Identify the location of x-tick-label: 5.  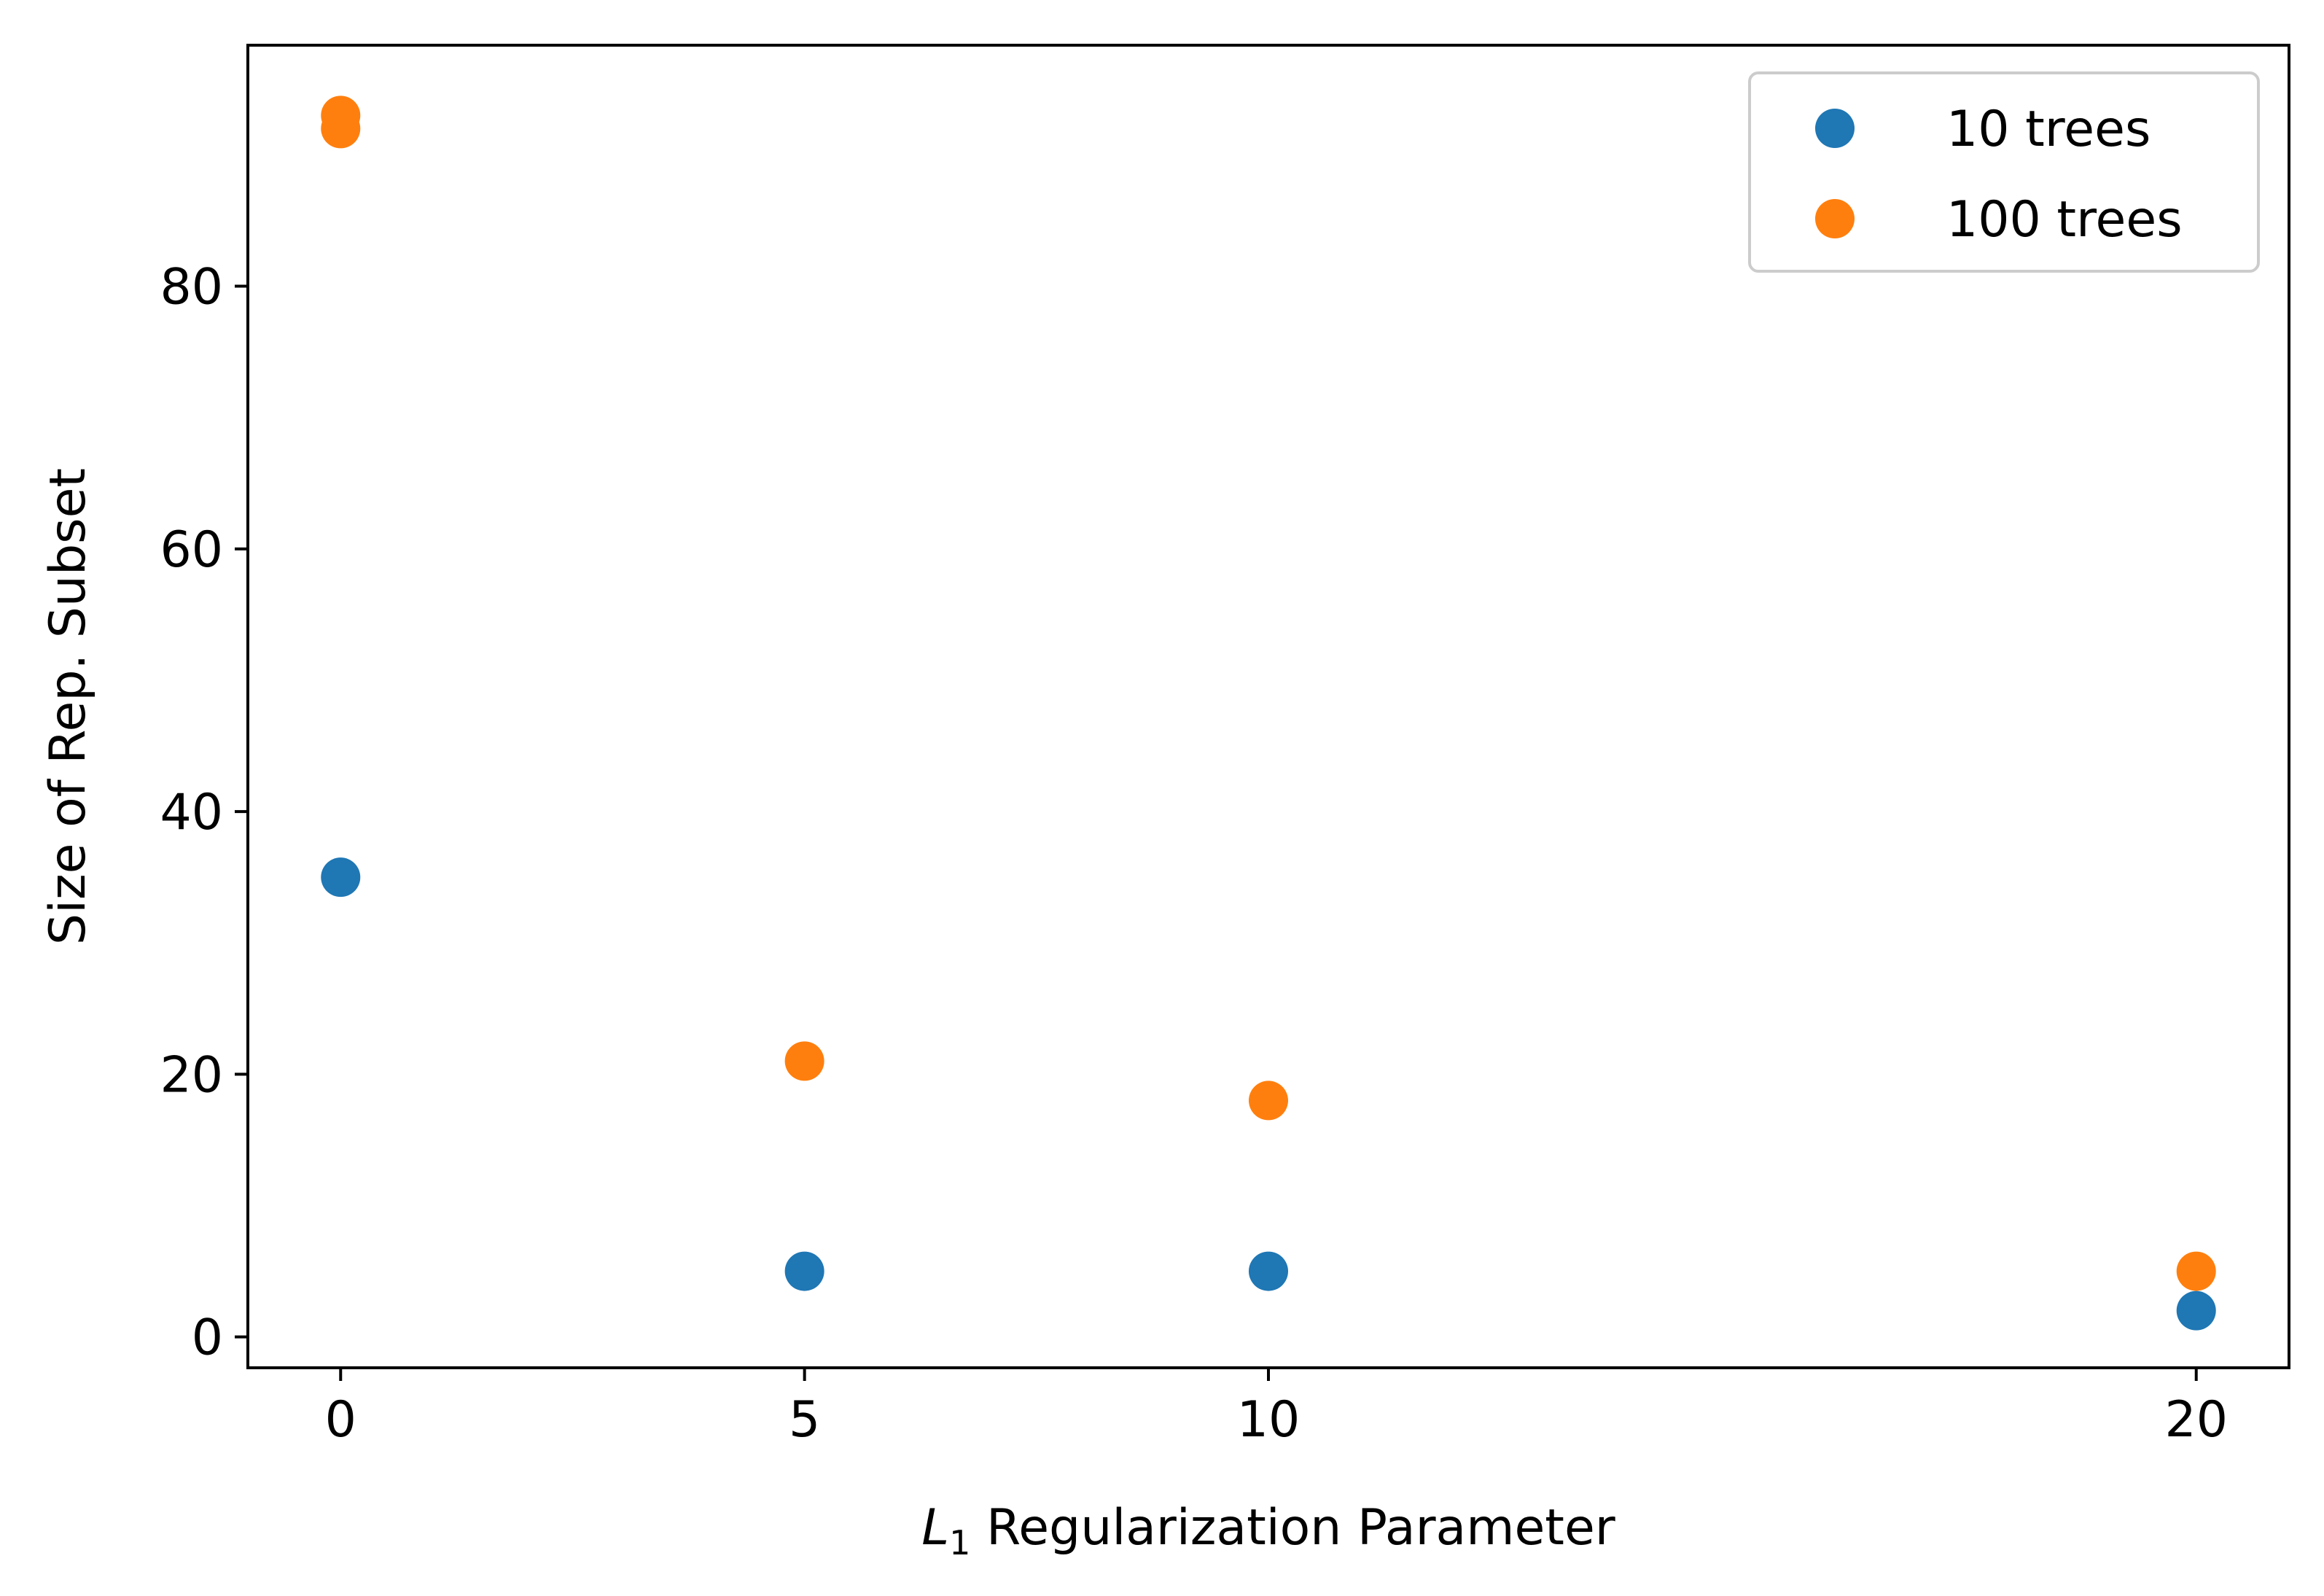
(804, 1420).